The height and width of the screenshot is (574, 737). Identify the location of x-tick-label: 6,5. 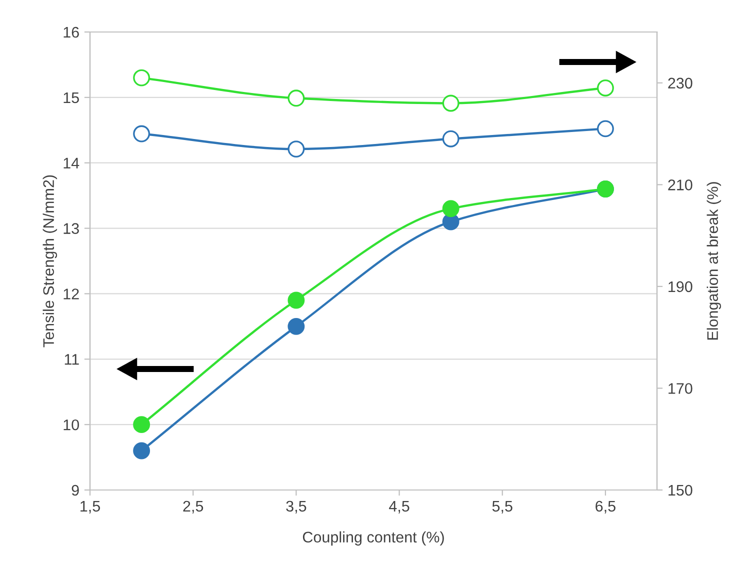
(606, 507).